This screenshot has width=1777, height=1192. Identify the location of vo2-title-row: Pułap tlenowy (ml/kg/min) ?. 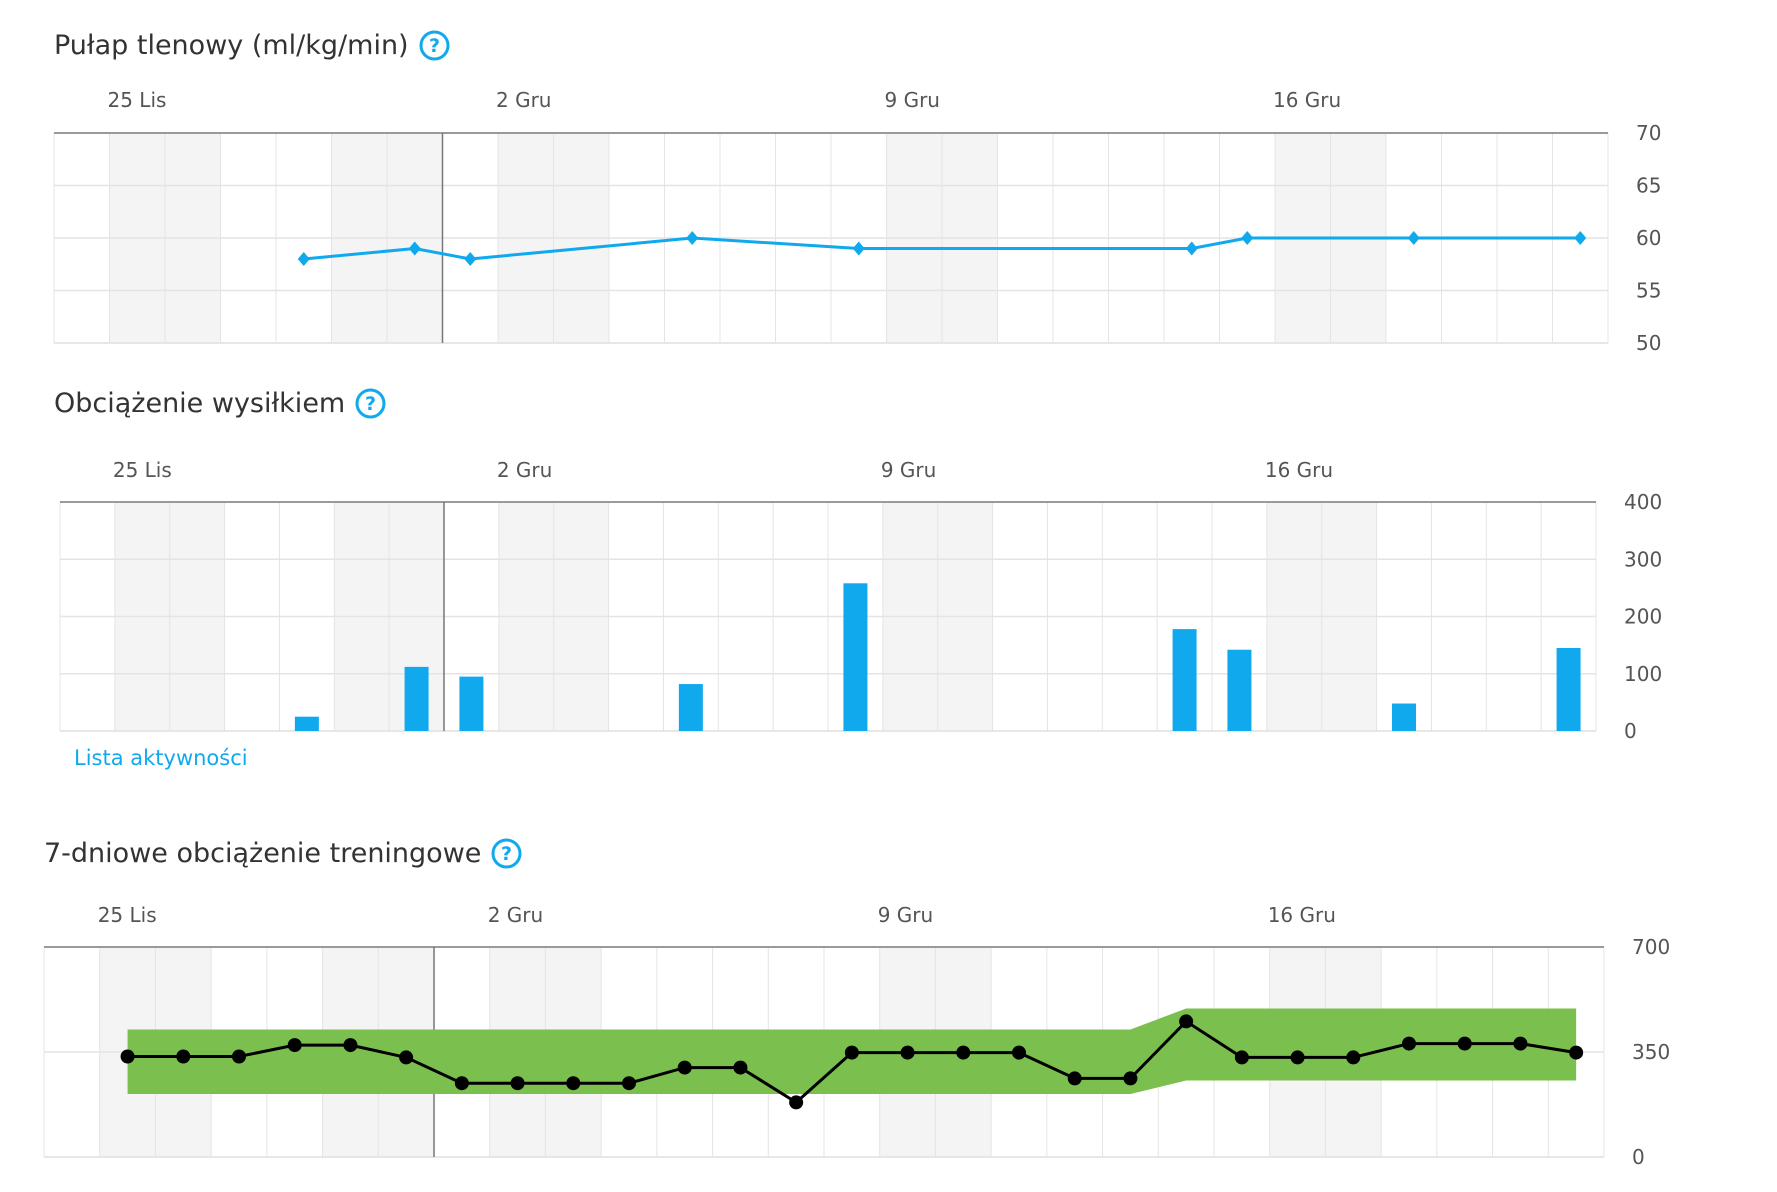
(252, 45).